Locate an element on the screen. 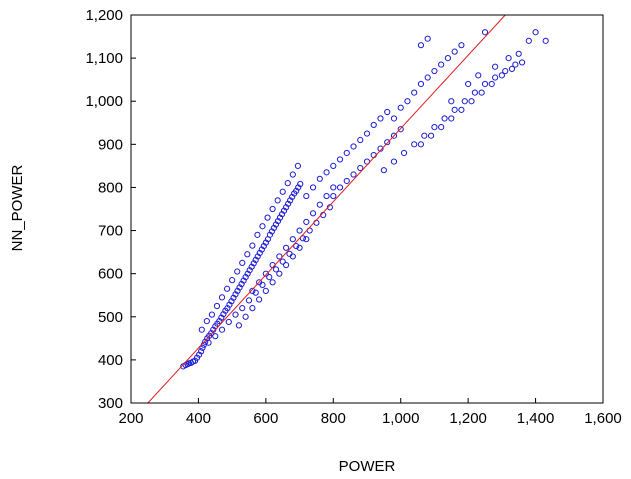 This screenshot has height=479, width=631. x-axis-title: POWER is located at coordinates (367, 466).